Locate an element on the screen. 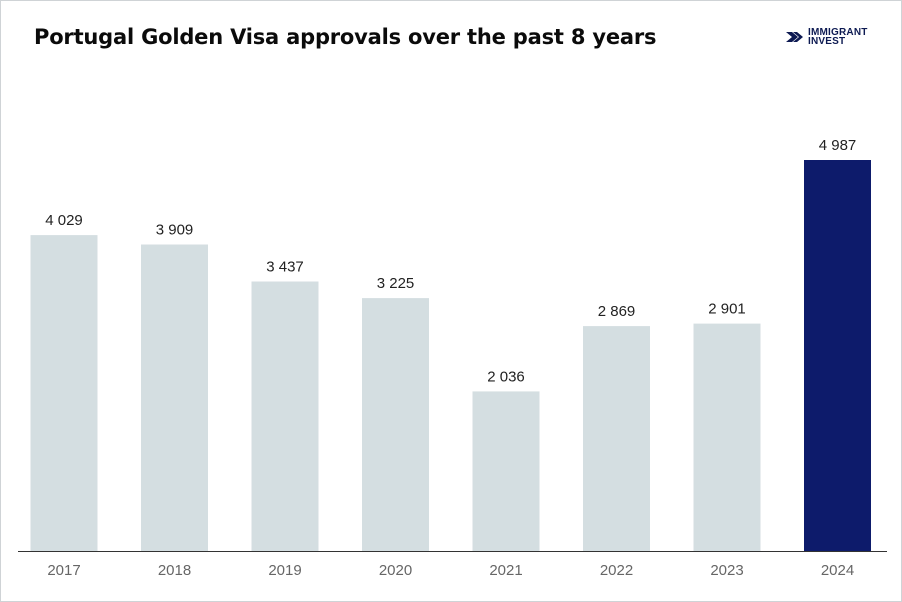  x-tick-label-2018: 2018 is located at coordinates (174, 570).